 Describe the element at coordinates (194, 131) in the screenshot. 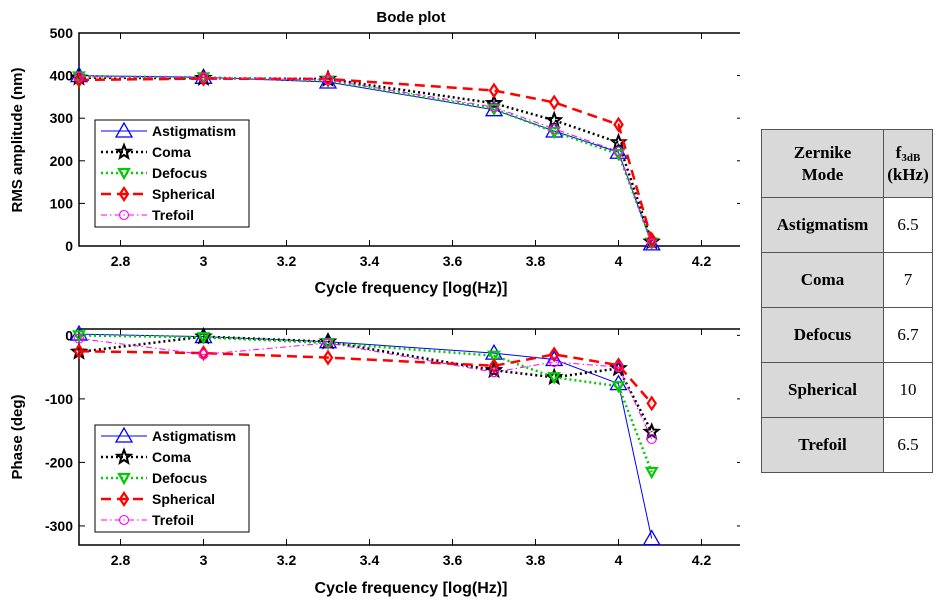

I see `legend-label: Astigmatism` at that location.